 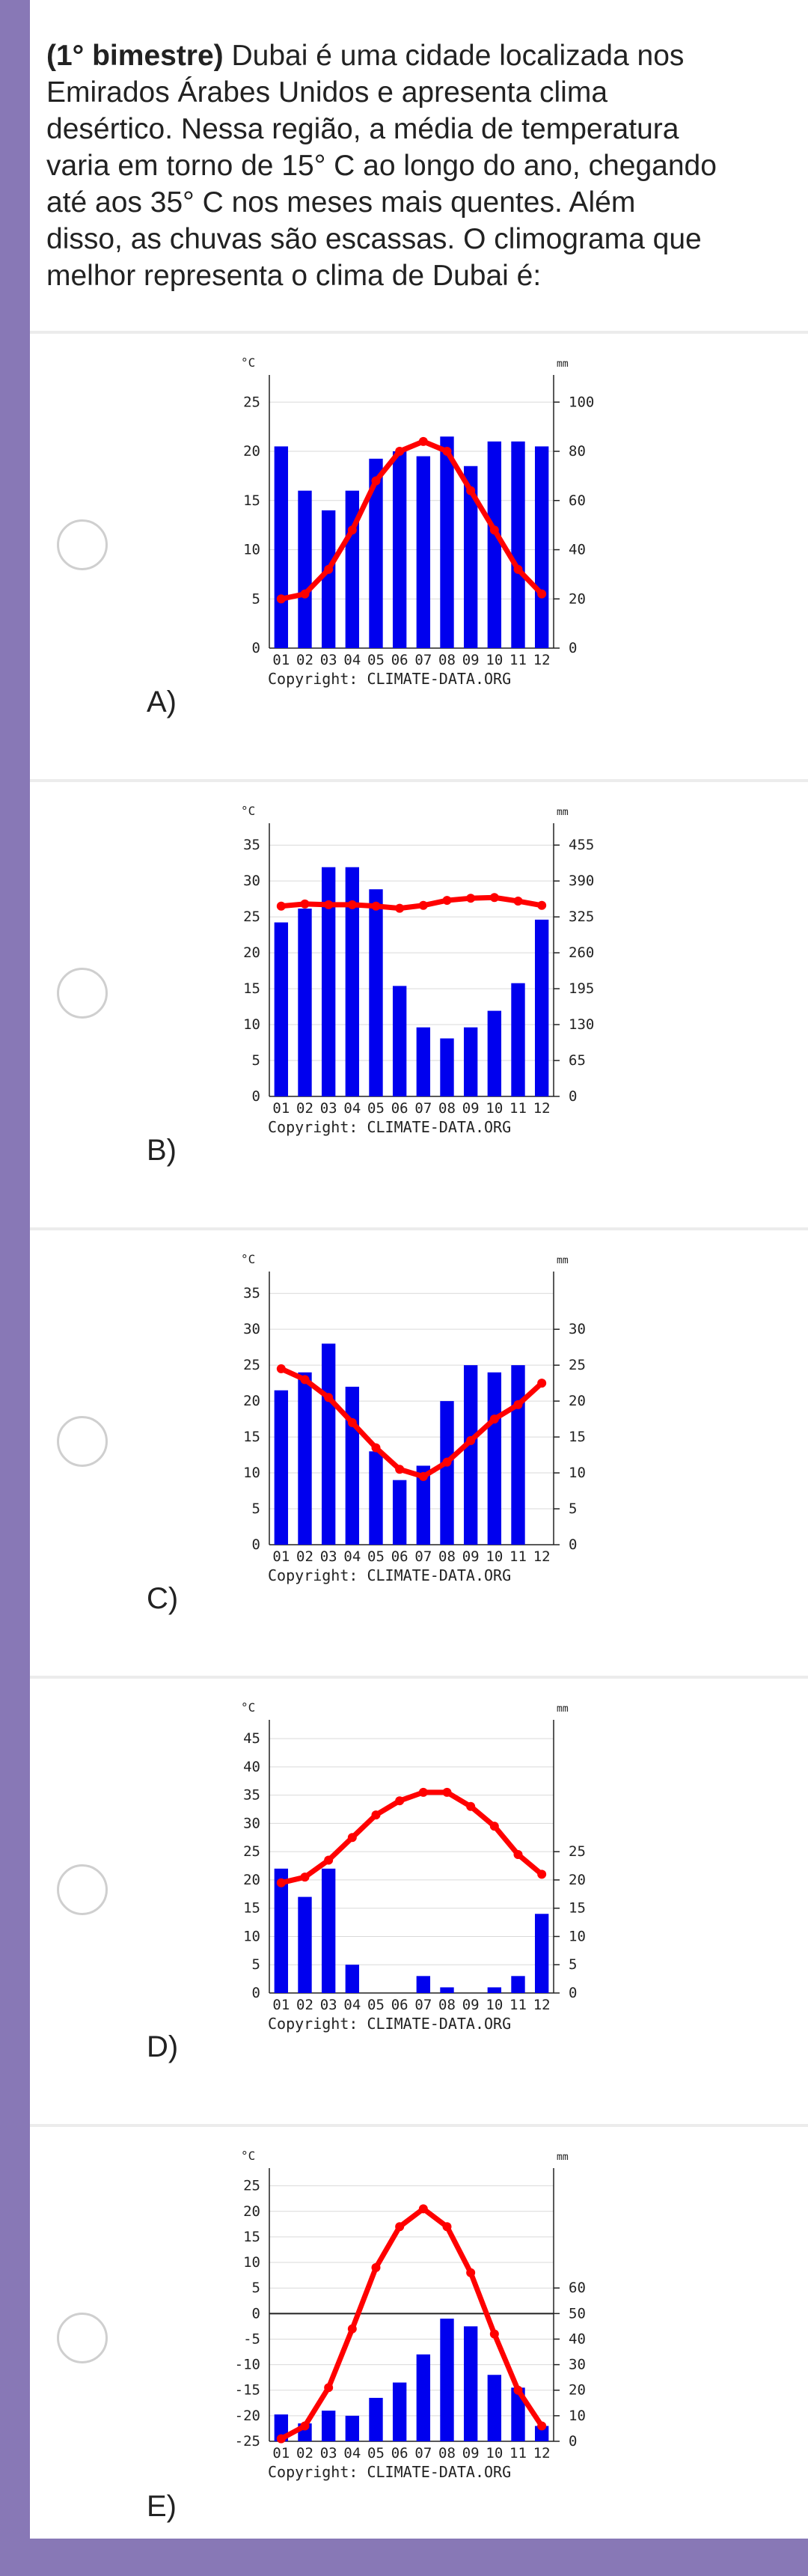 I want to click on right-tick-label: 5, so click(x=573, y=1509).